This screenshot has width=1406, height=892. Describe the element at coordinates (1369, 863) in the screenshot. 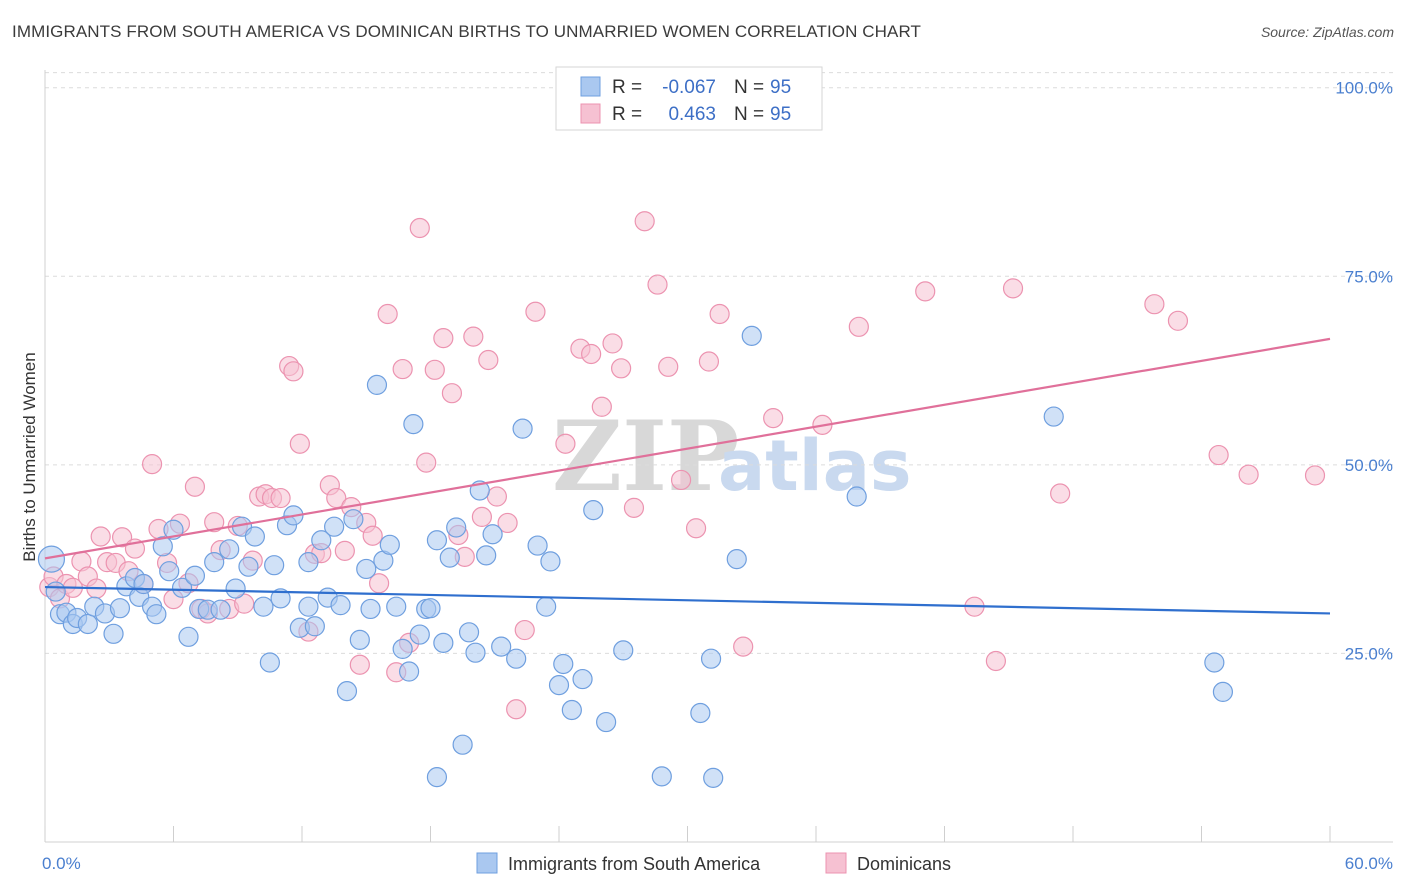

I see `x-tick-label-max: 60.0%` at that location.